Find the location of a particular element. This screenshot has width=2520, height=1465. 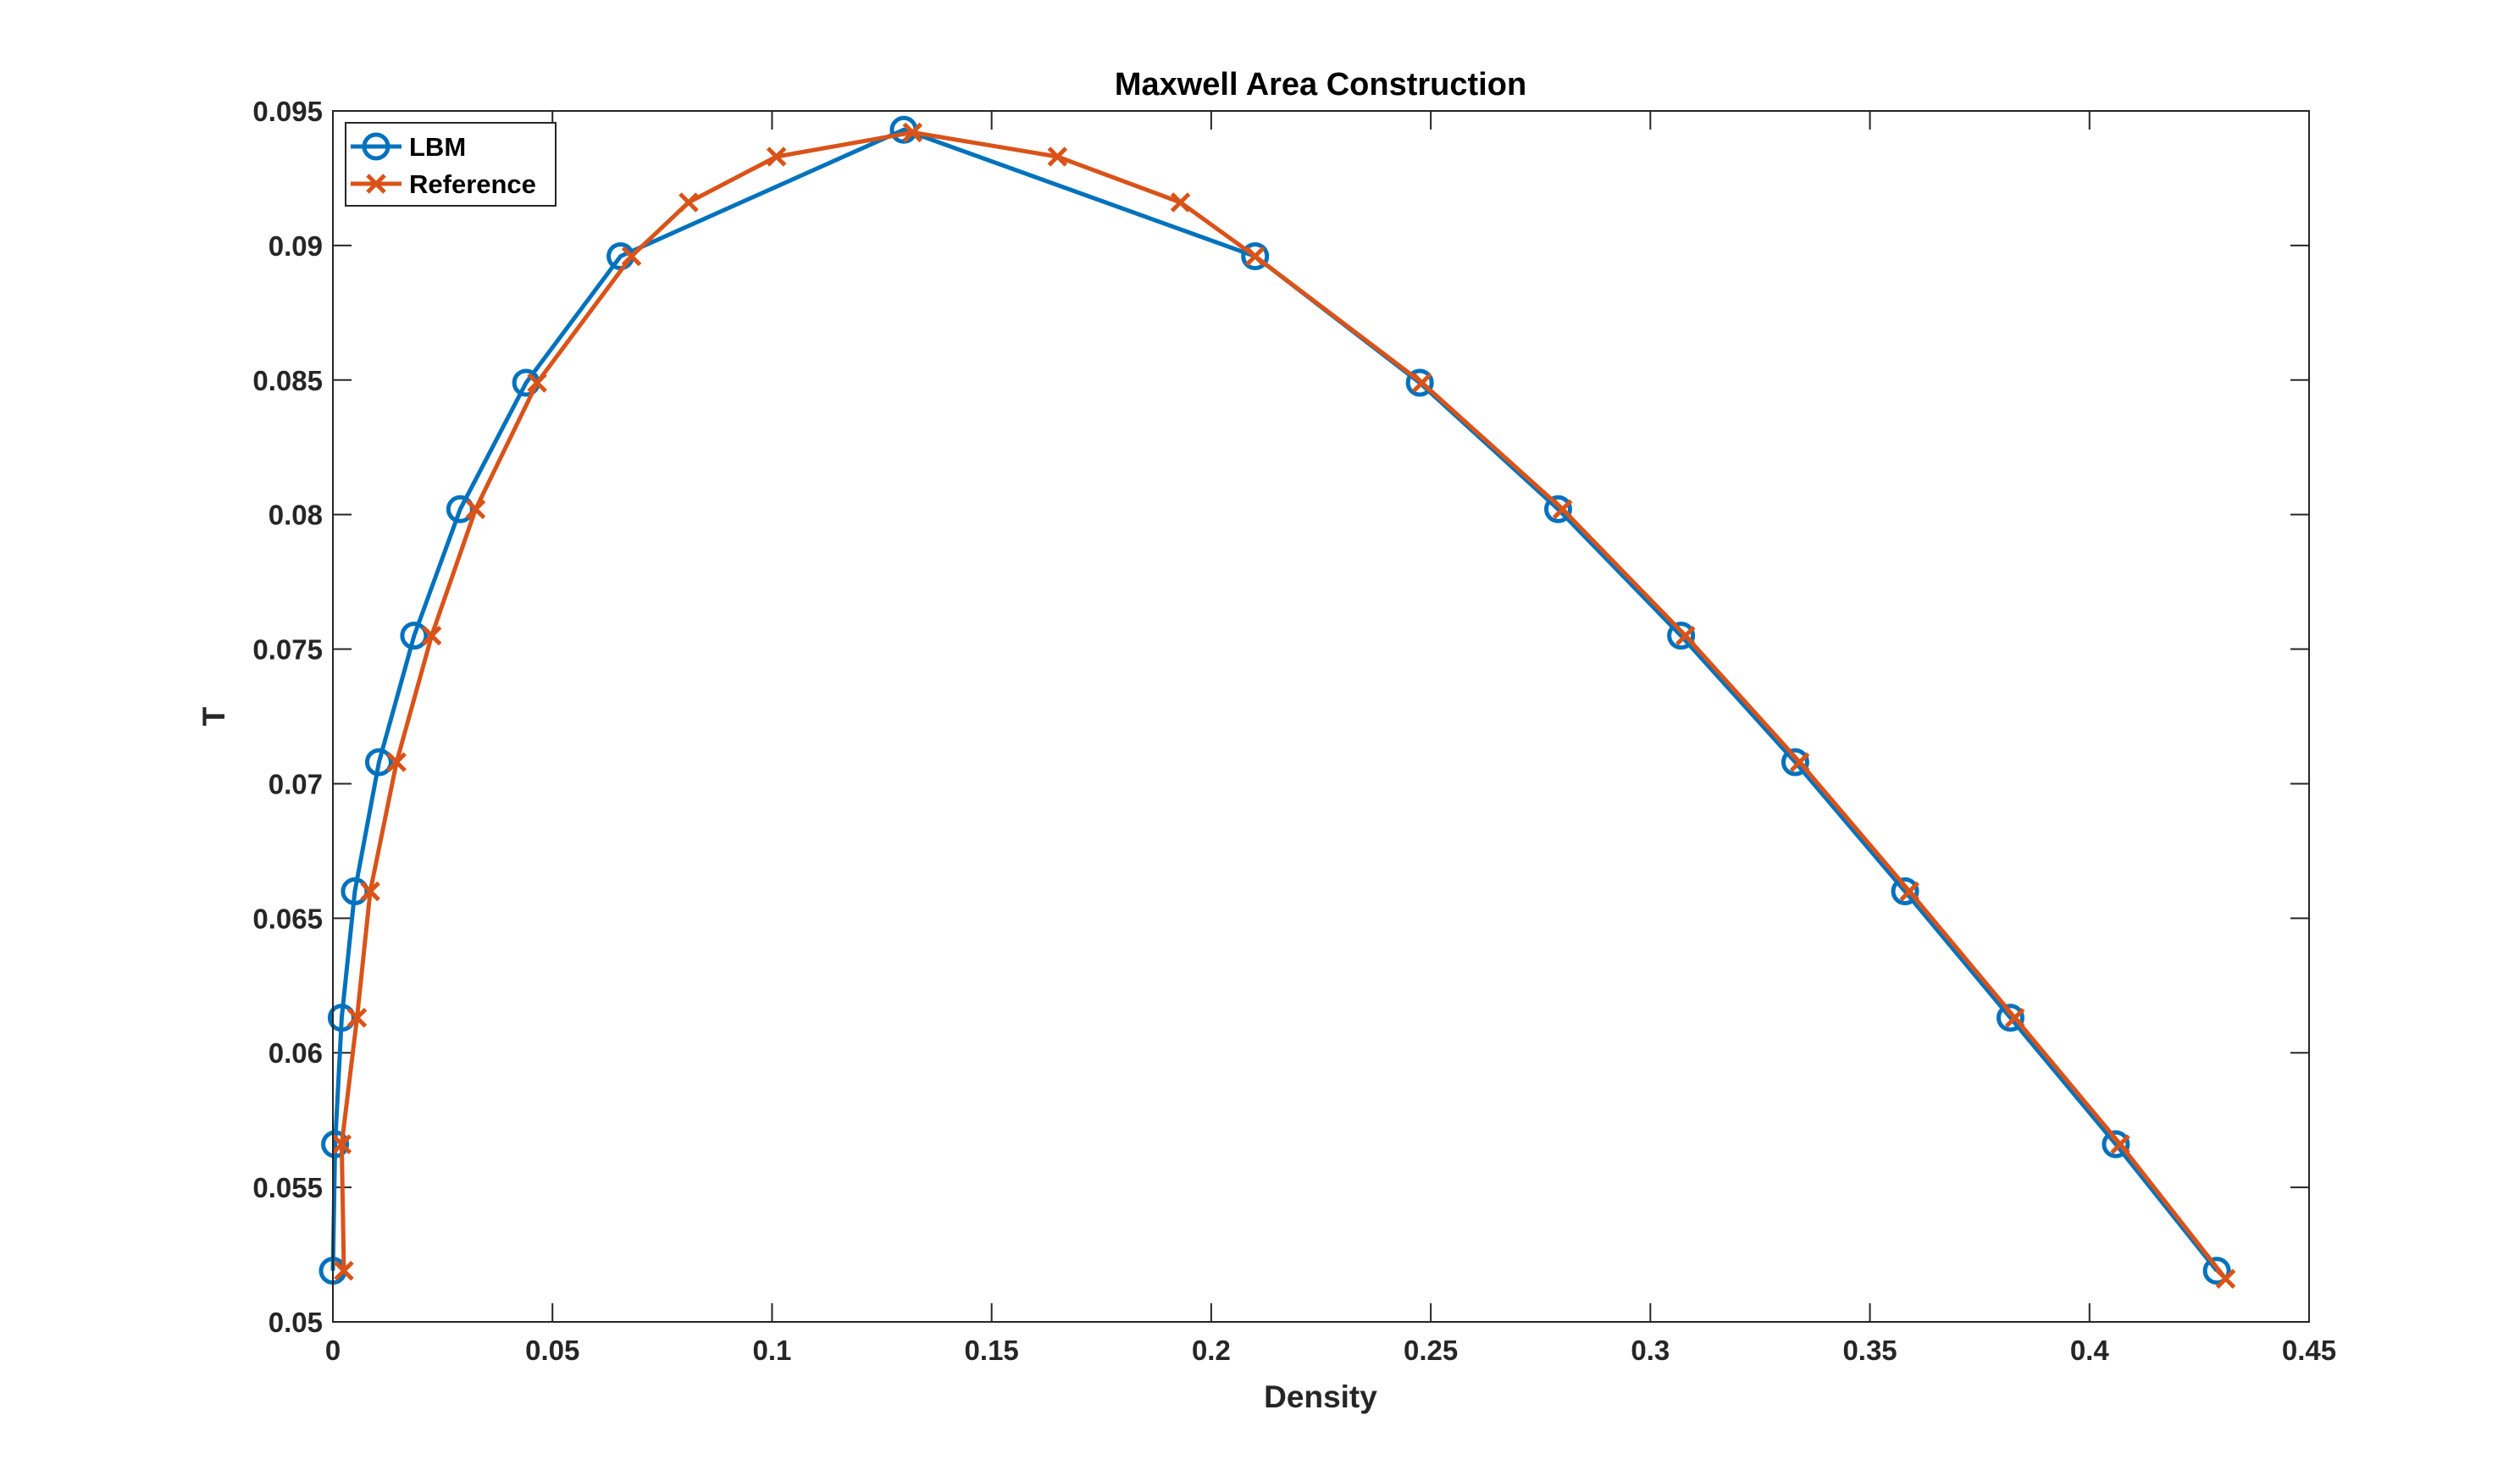

legend: LBM Reference is located at coordinates (451, 165).